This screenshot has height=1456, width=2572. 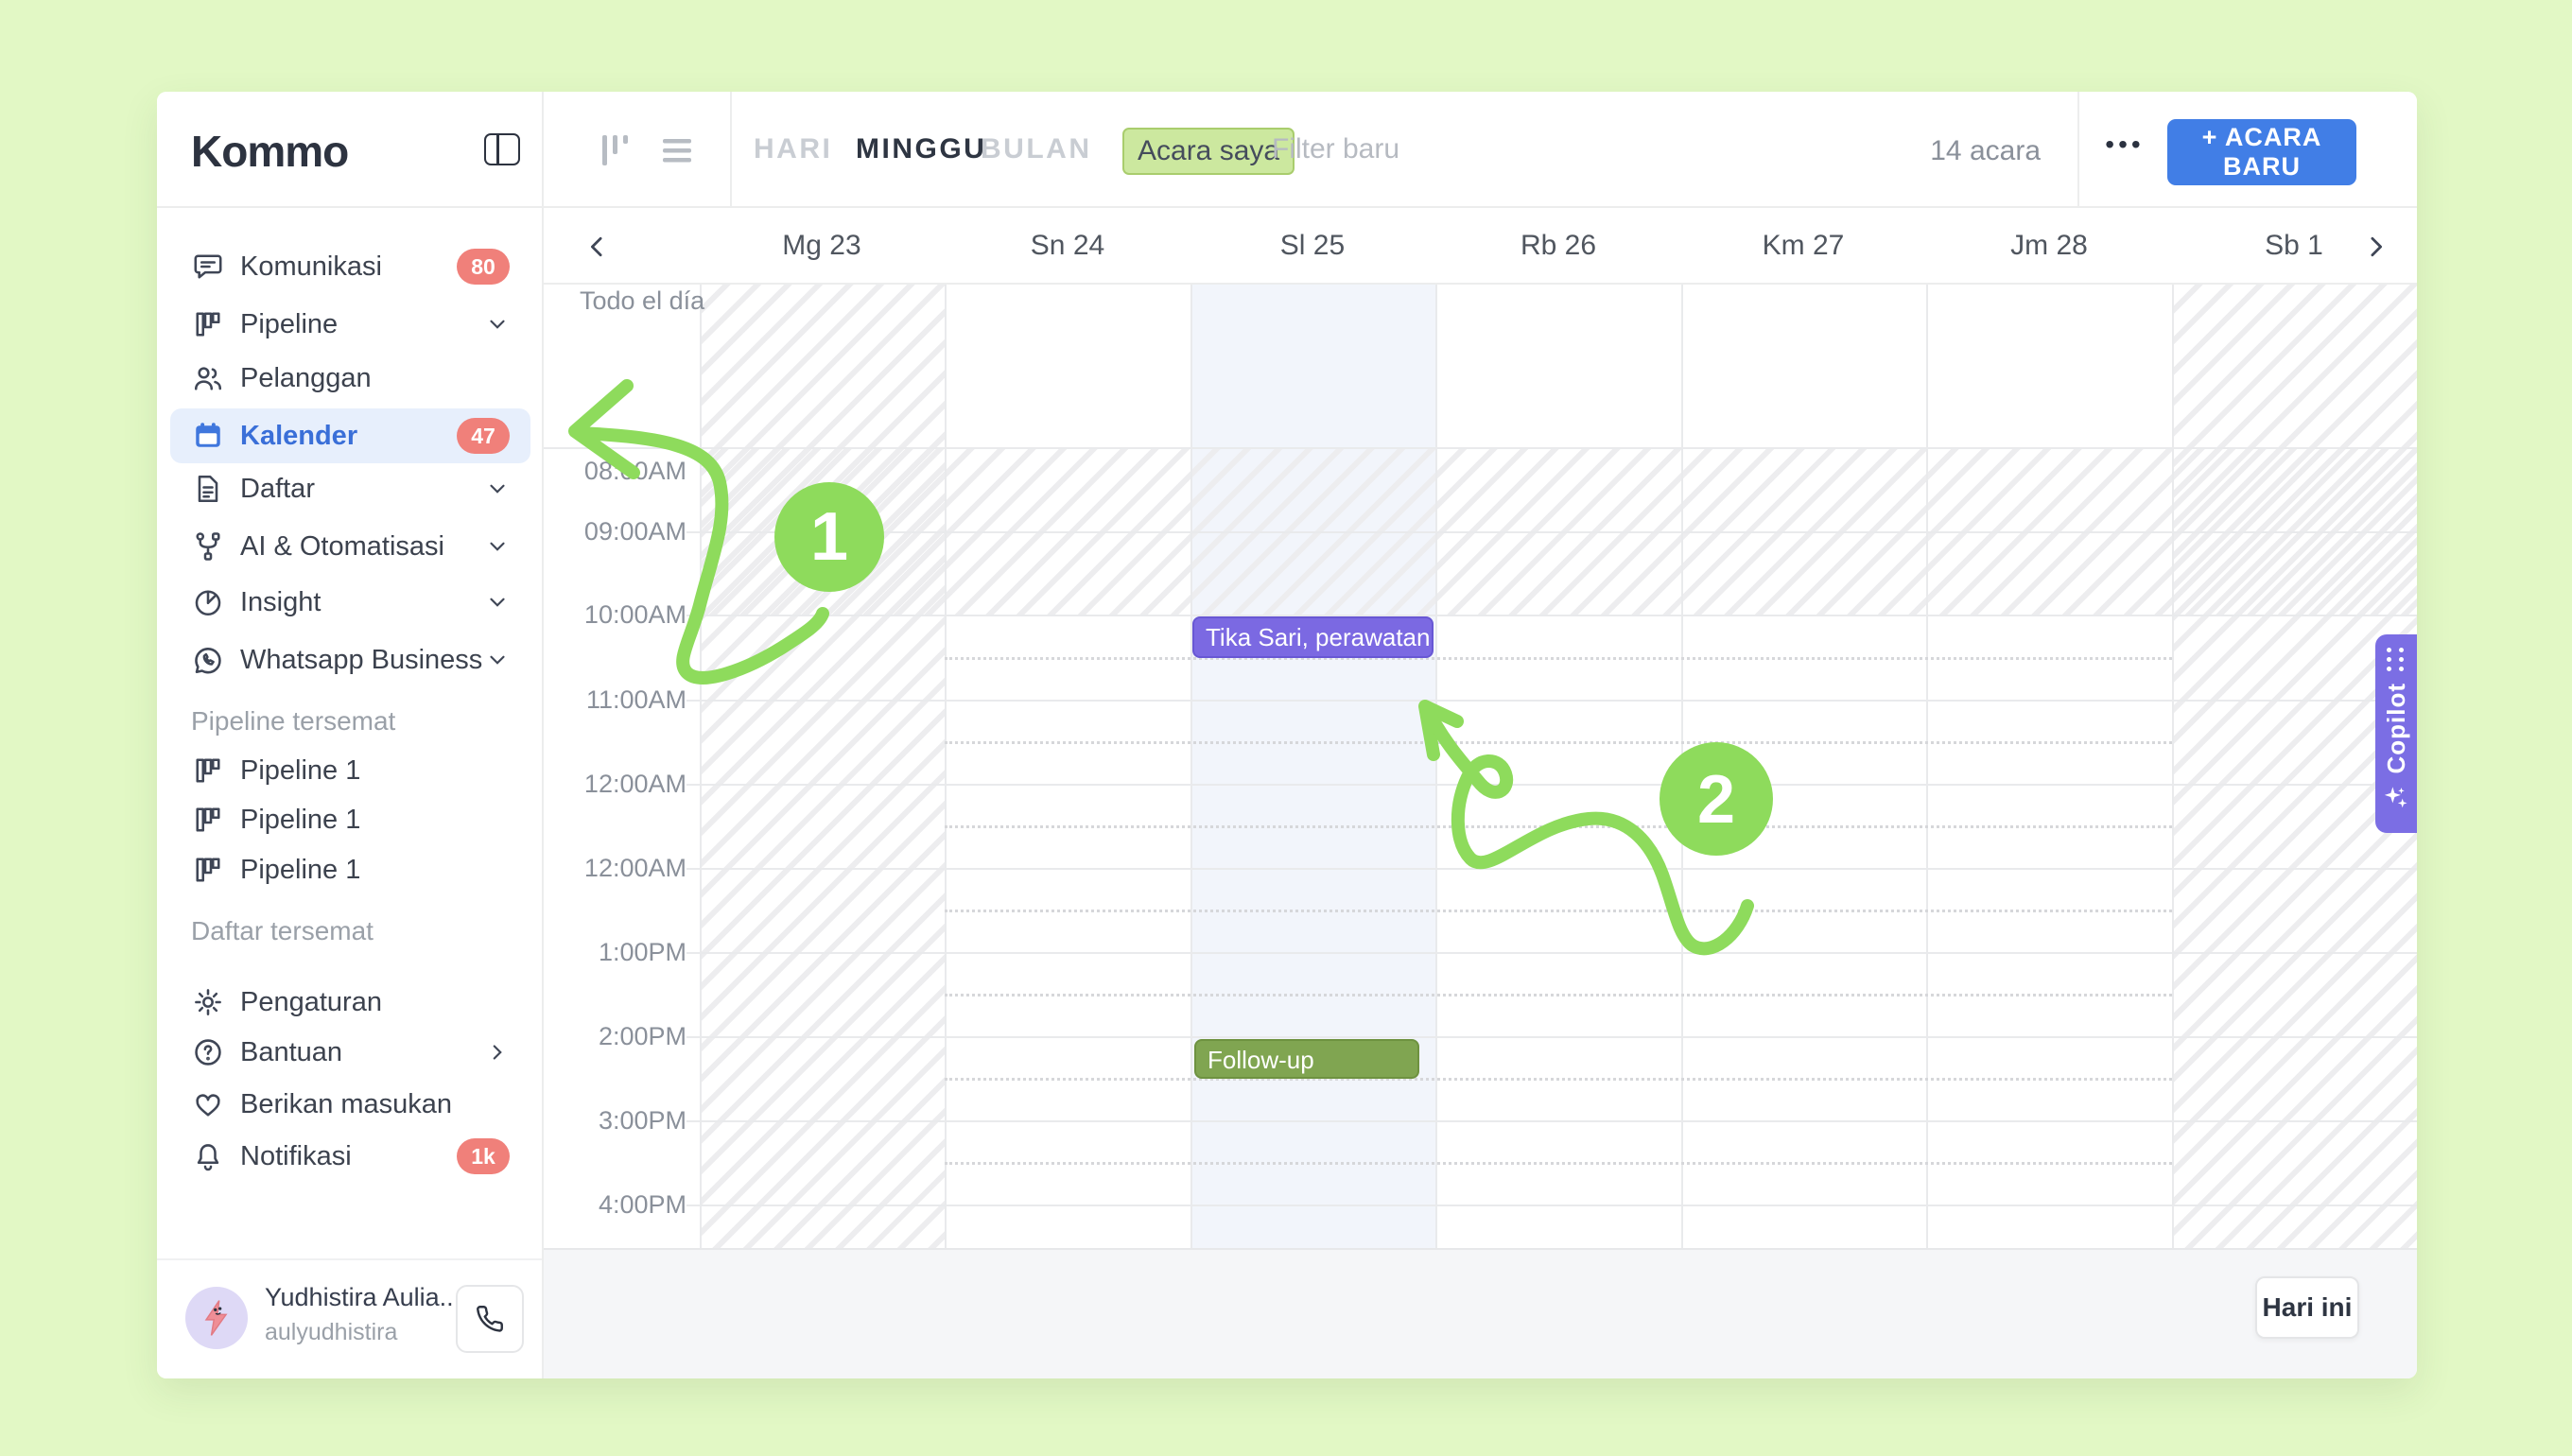 I want to click on next-week-icon, so click(x=2375, y=249).